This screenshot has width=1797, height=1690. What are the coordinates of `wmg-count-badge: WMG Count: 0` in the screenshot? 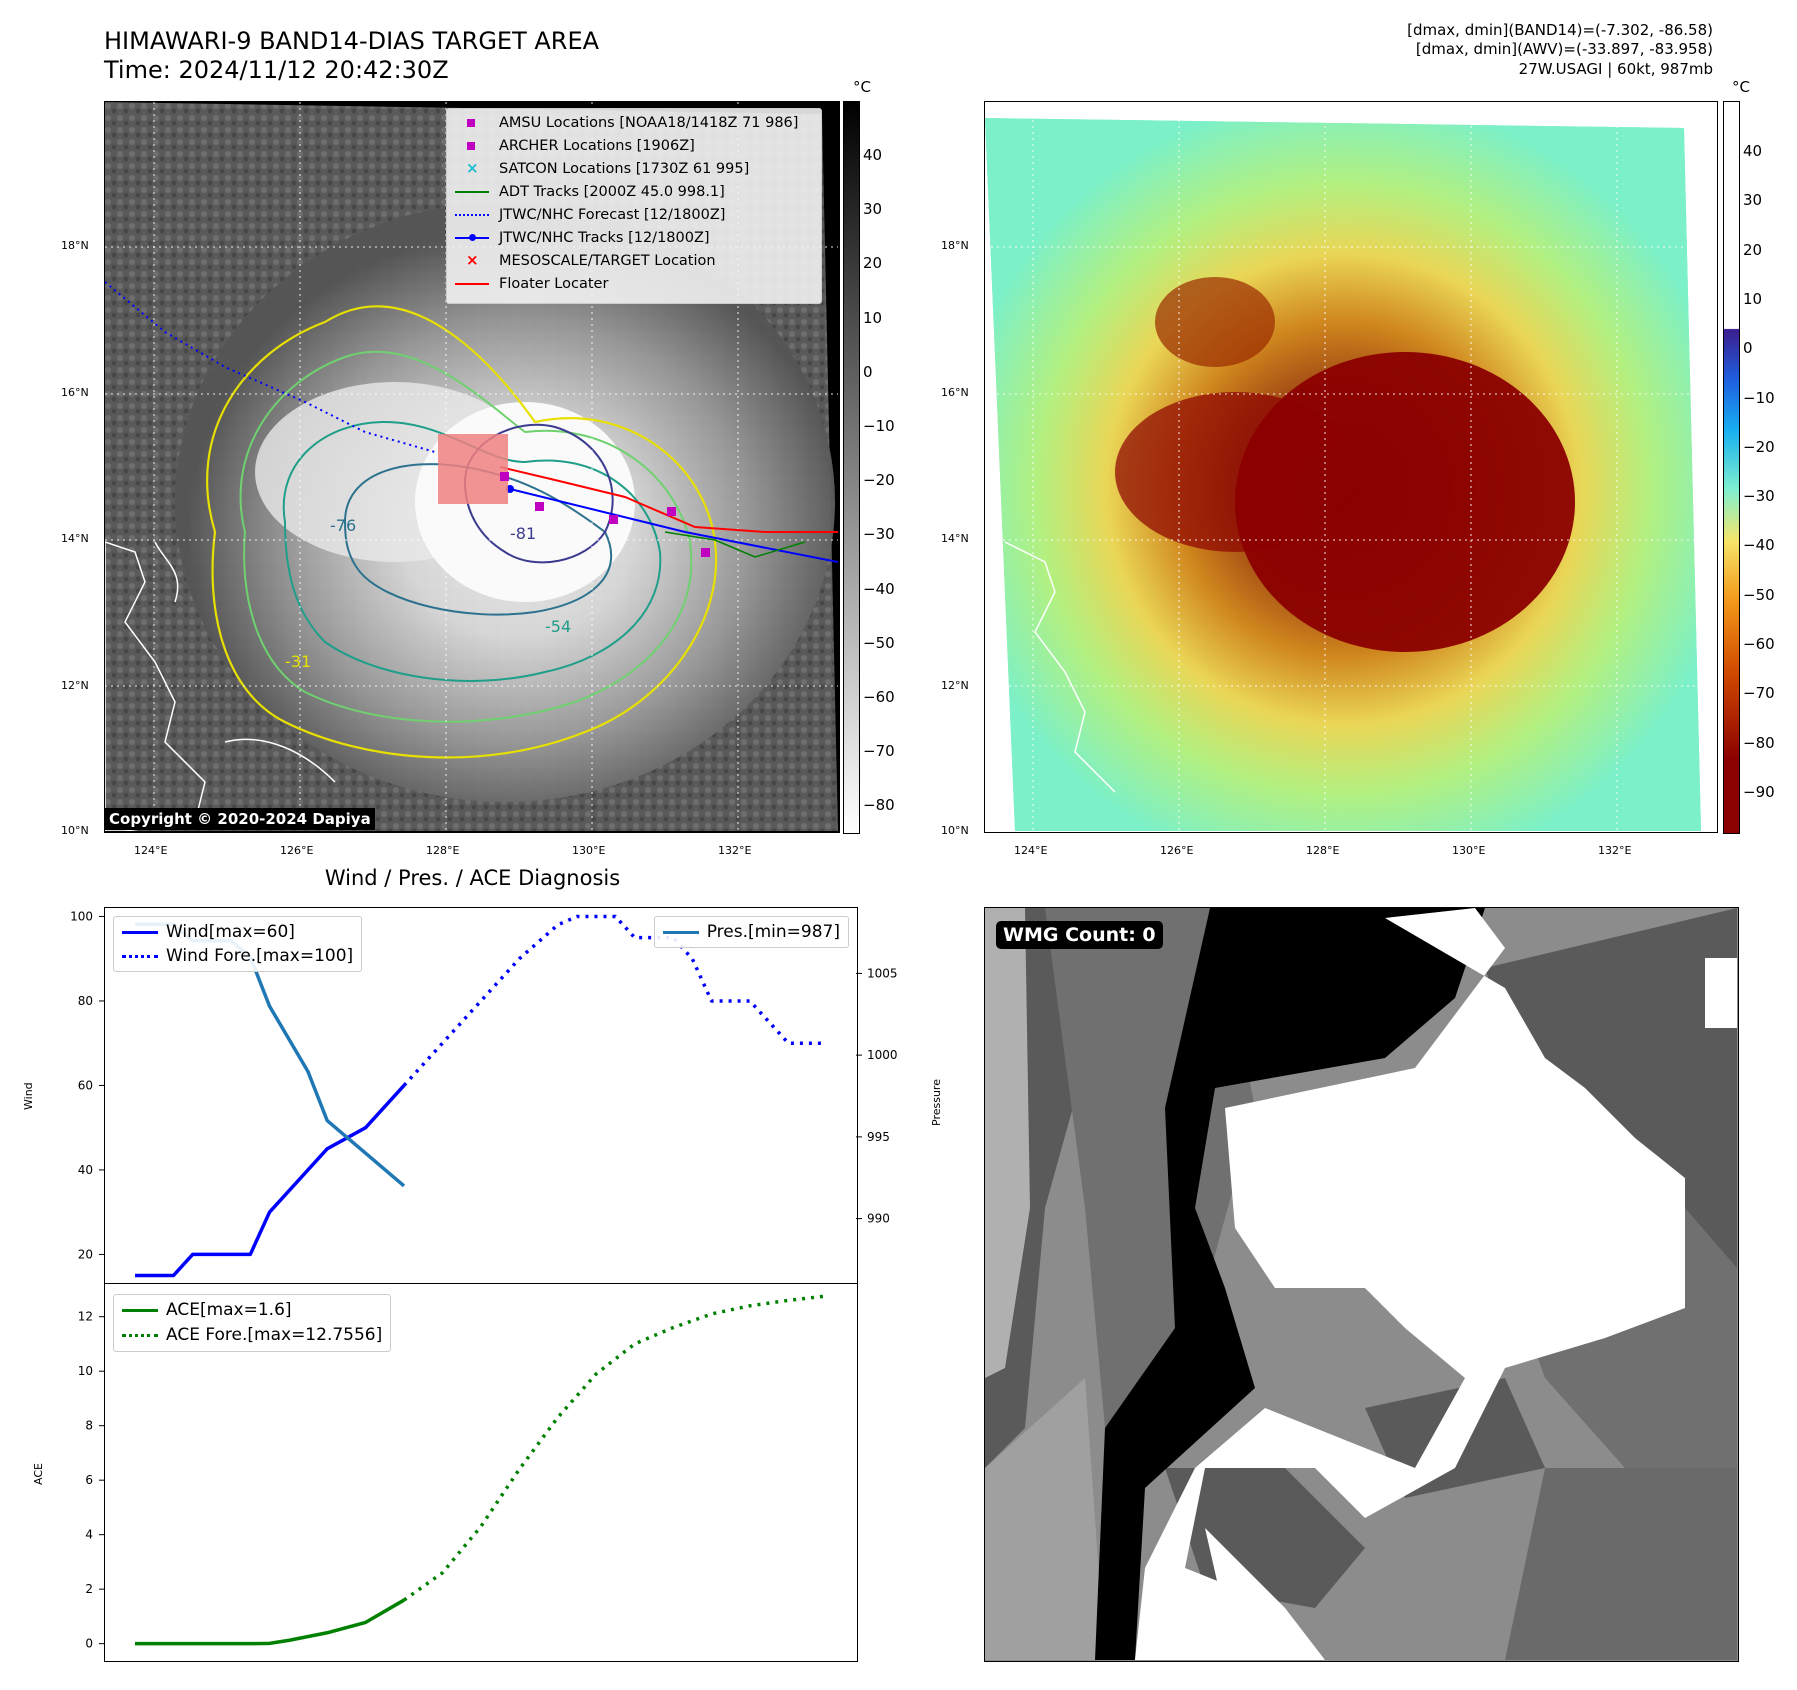 It's located at (1079, 935).